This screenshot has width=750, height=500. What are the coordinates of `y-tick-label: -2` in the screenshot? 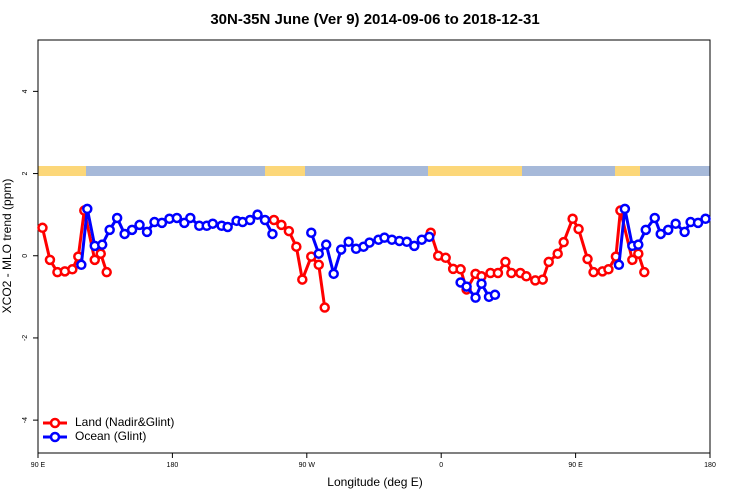 It's located at (25, 338).